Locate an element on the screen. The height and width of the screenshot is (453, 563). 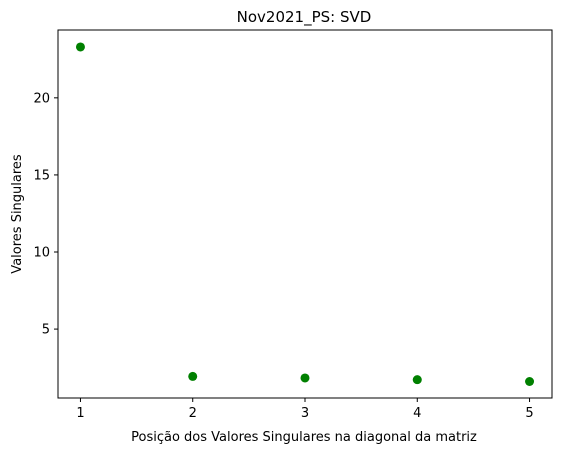
x-tick-label: 2 is located at coordinates (193, 413).